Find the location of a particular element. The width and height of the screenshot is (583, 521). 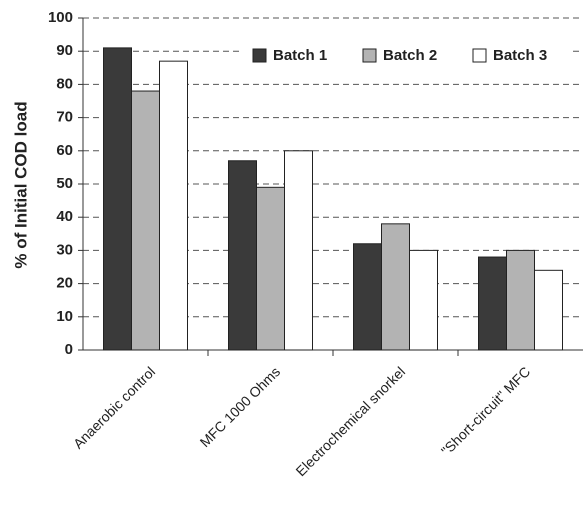

x-tick-label: MFC 1000 Ohms is located at coordinates (240, 406).